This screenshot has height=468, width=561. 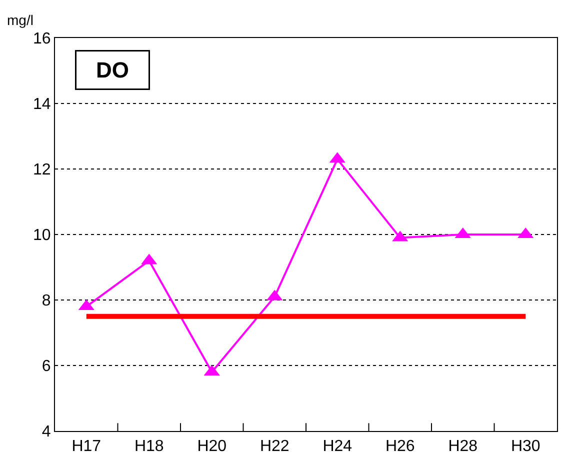 I want to click on y-tick-label: 6, so click(x=46, y=367).